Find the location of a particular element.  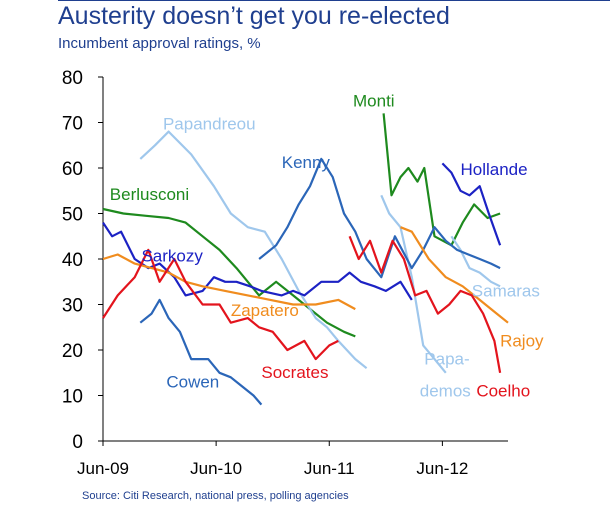

chart-subtitle: Incumbent approval ratings, % is located at coordinates (159, 43).